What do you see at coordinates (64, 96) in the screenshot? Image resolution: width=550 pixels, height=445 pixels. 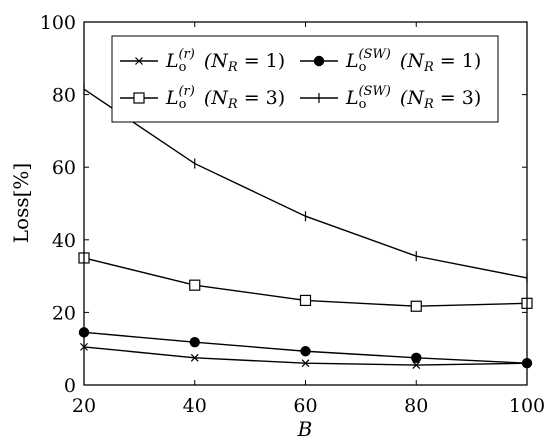 I see `y-tick-label-80: 80` at bounding box center [64, 96].